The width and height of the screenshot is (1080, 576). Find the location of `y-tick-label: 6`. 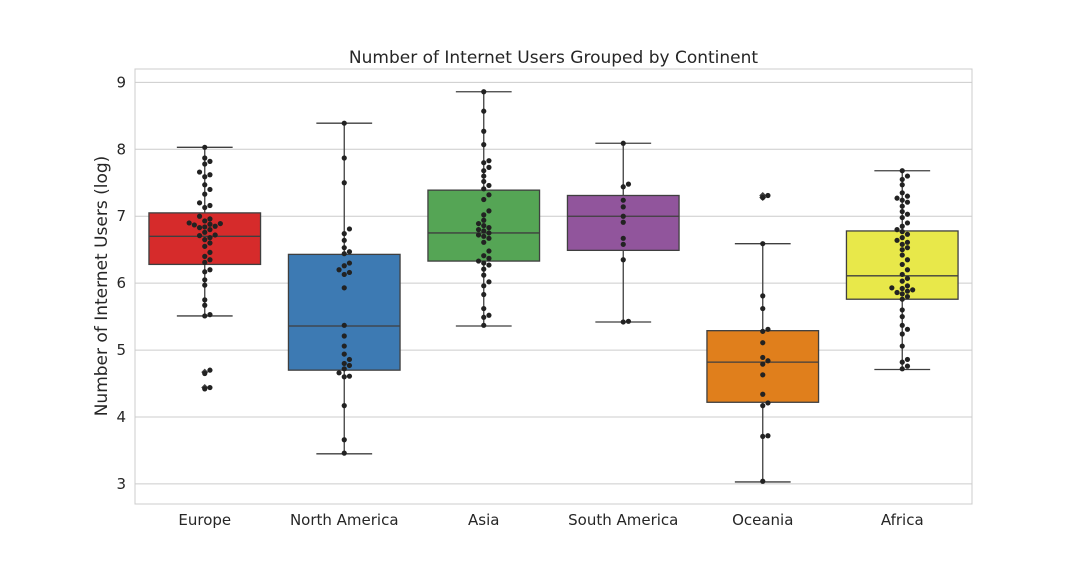

y-tick-label: 6 is located at coordinates (121, 283).